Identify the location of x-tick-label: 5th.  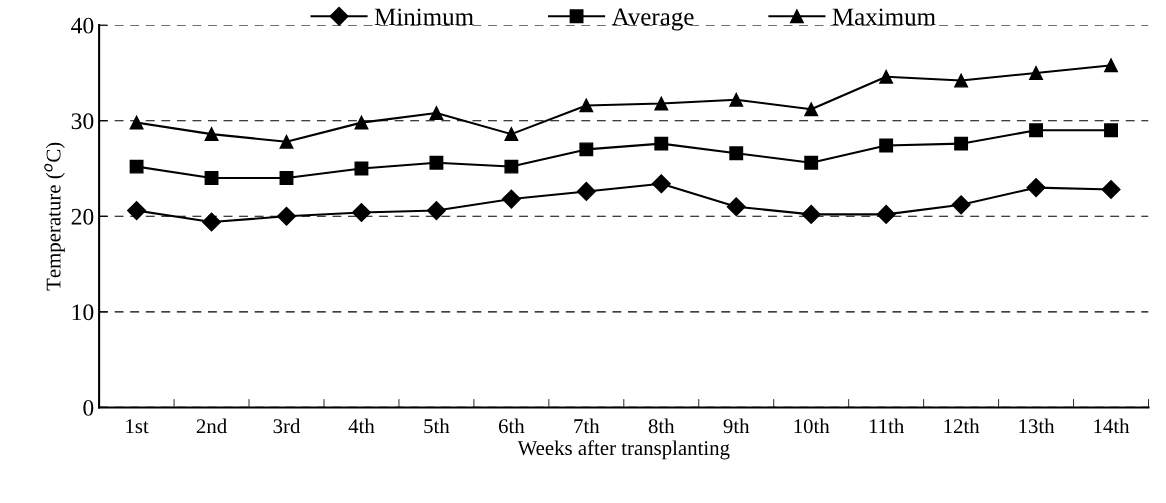
(437, 426).